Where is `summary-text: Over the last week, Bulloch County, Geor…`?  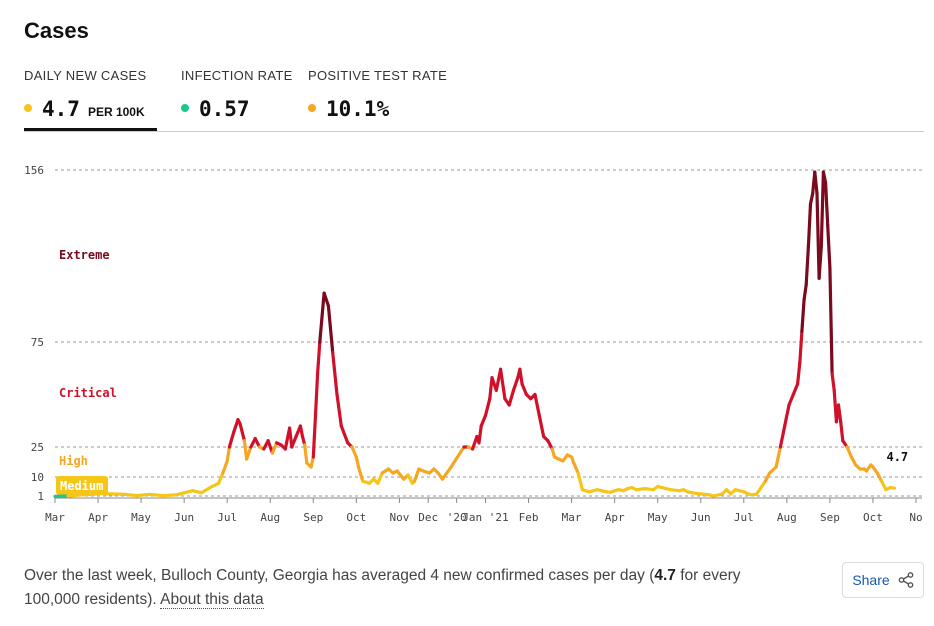
summary-text: Over the last week, Bulloch County, Geor… is located at coordinates (394, 588).